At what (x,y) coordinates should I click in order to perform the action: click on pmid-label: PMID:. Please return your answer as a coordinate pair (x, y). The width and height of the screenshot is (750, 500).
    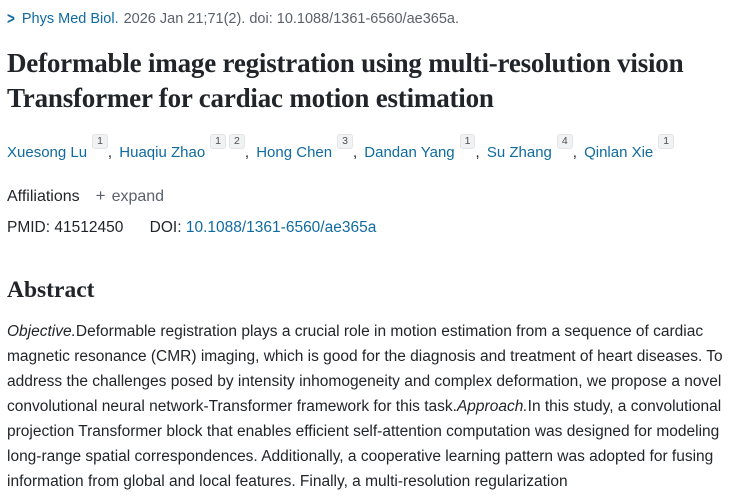
    Looking at the image, I should click on (29, 227).